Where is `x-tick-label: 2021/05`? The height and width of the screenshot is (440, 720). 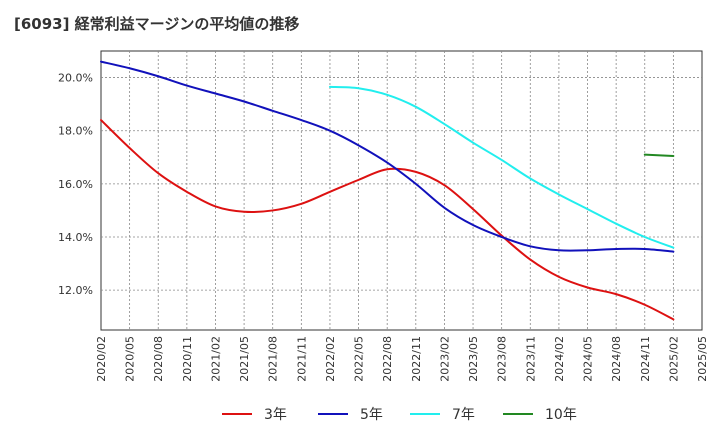 x-tick-label: 2021/05 is located at coordinates (244, 359).